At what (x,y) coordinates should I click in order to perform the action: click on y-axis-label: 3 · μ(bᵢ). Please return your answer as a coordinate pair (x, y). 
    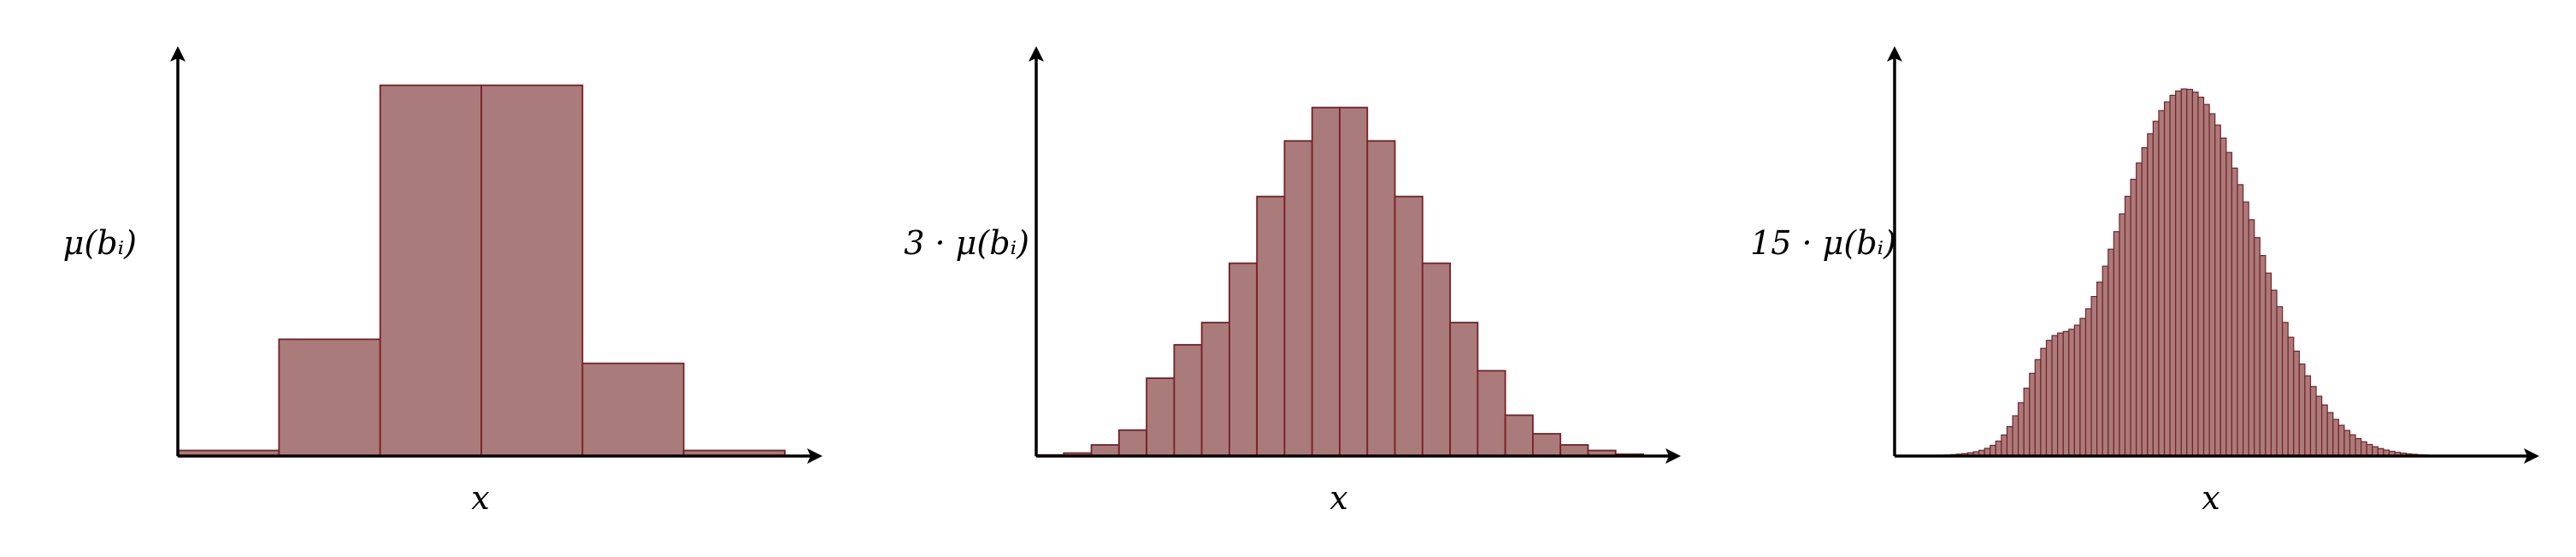
    Looking at the image, I should click on (967, 243).